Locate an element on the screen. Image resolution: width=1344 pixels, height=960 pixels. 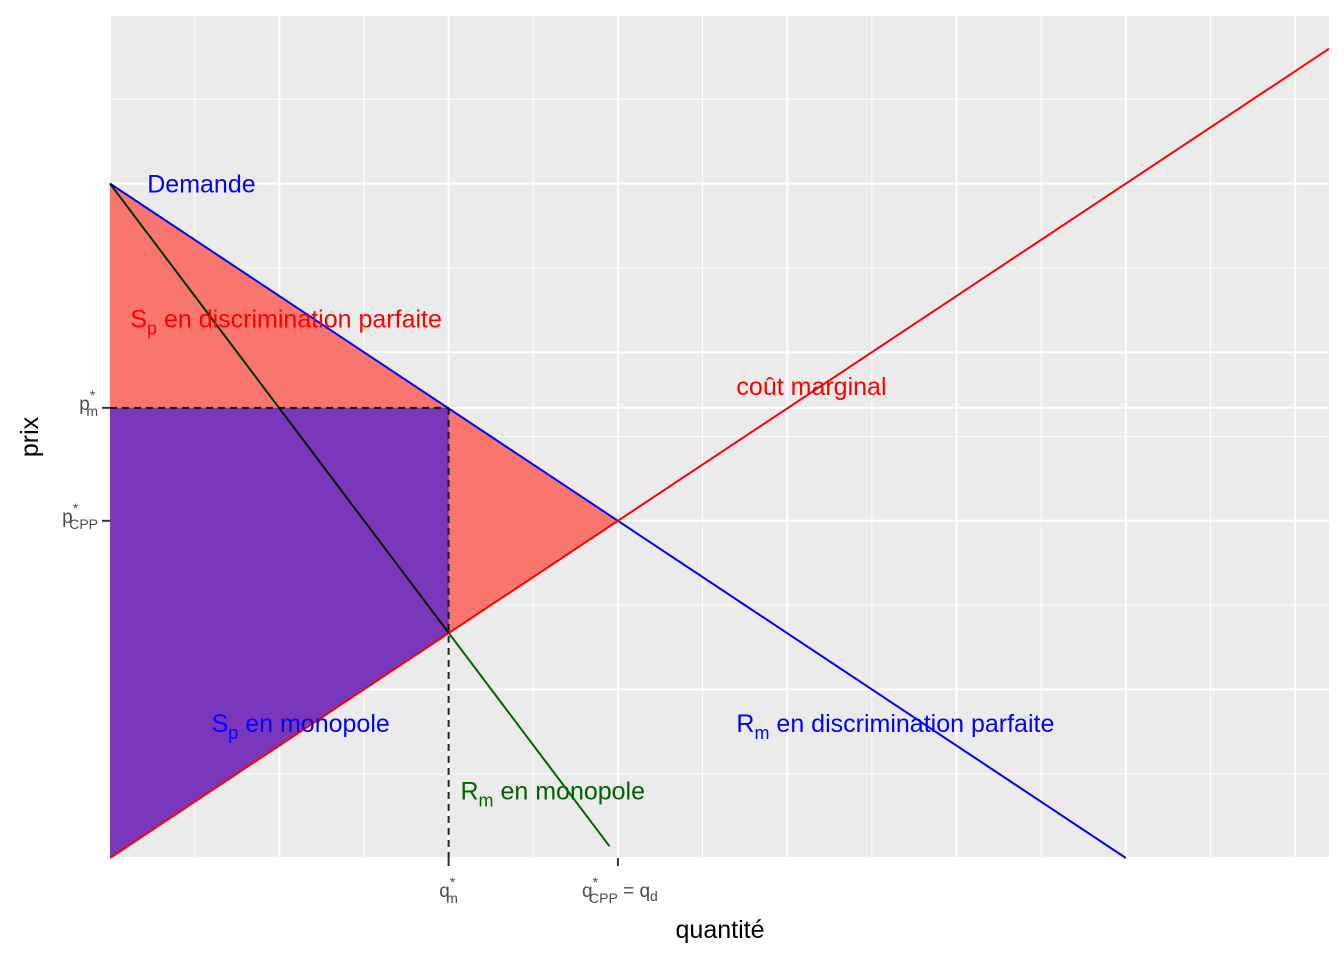
label-rm-discrimination-sub: m is located at coordinates (761, 733).